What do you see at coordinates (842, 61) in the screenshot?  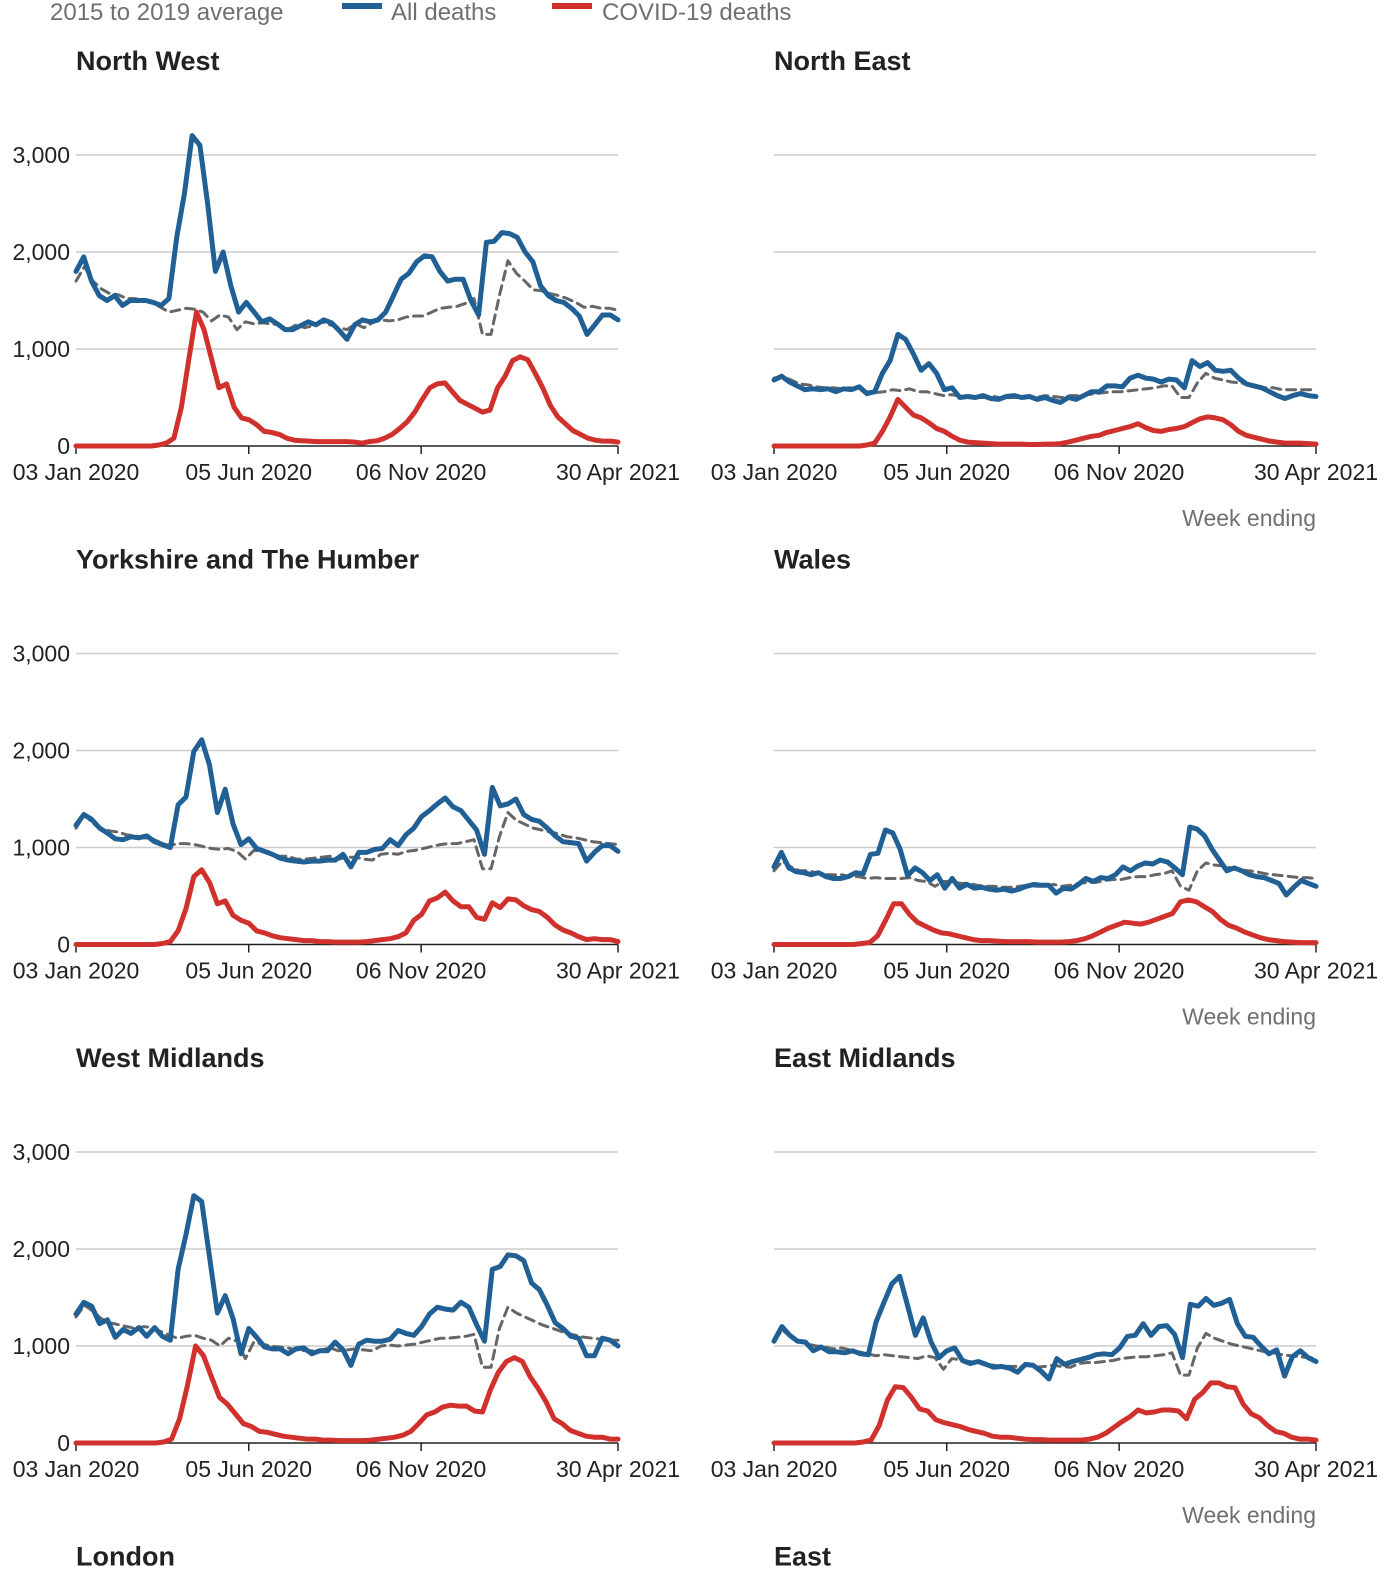 I see `panel-title: North East` at bounding box center [842, 61].